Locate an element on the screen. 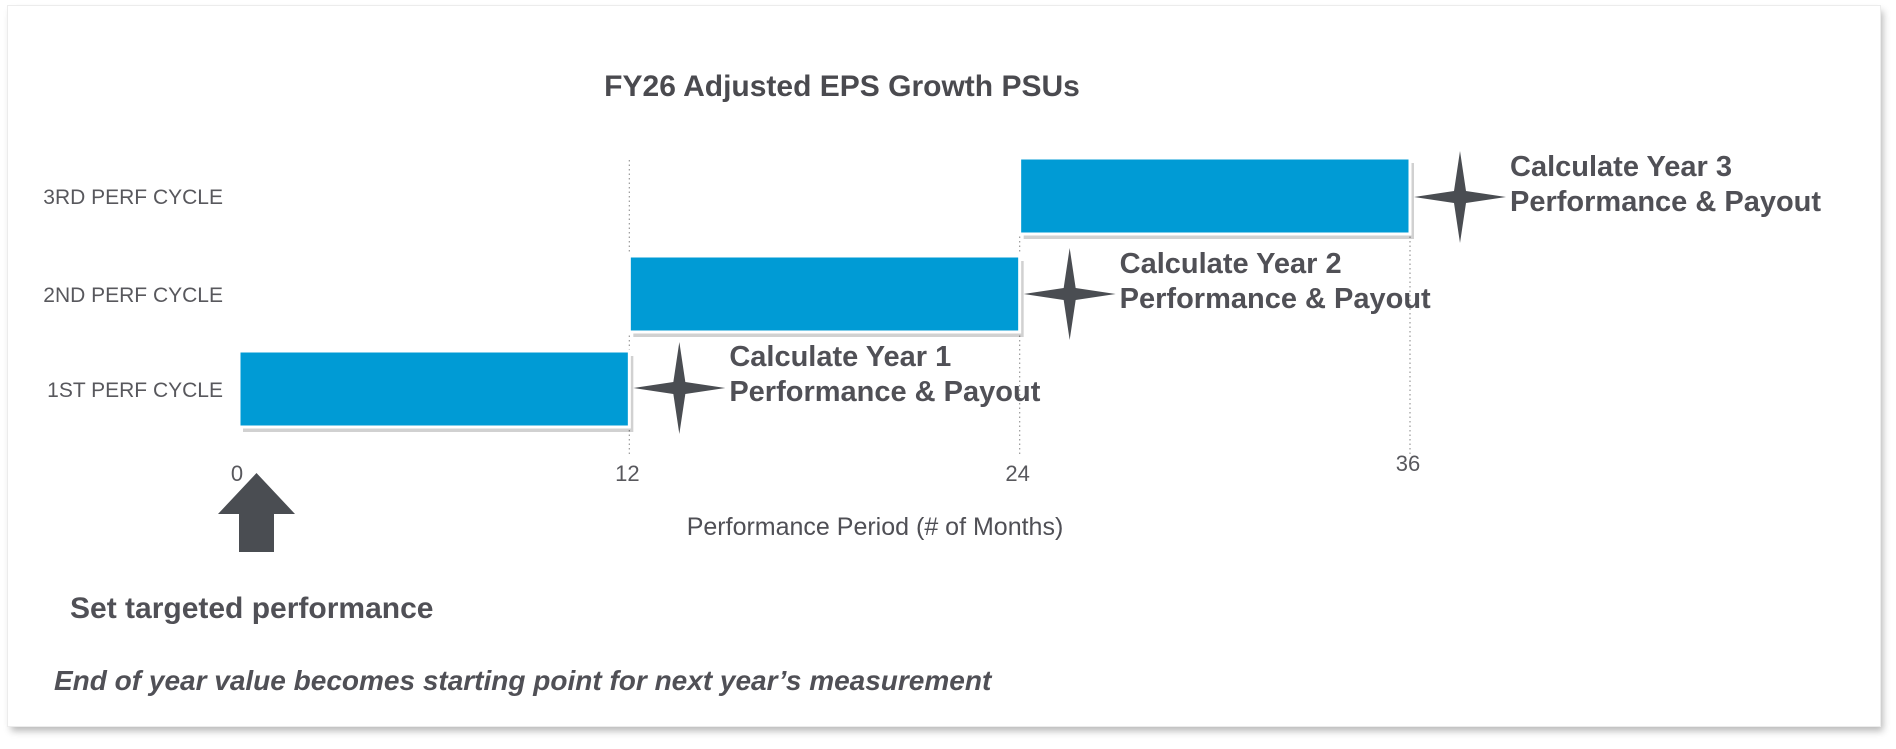 This screenshot has height=749, width=1896. category-label: 2ND PERF CYCLE is located at coordinates (133, 295).